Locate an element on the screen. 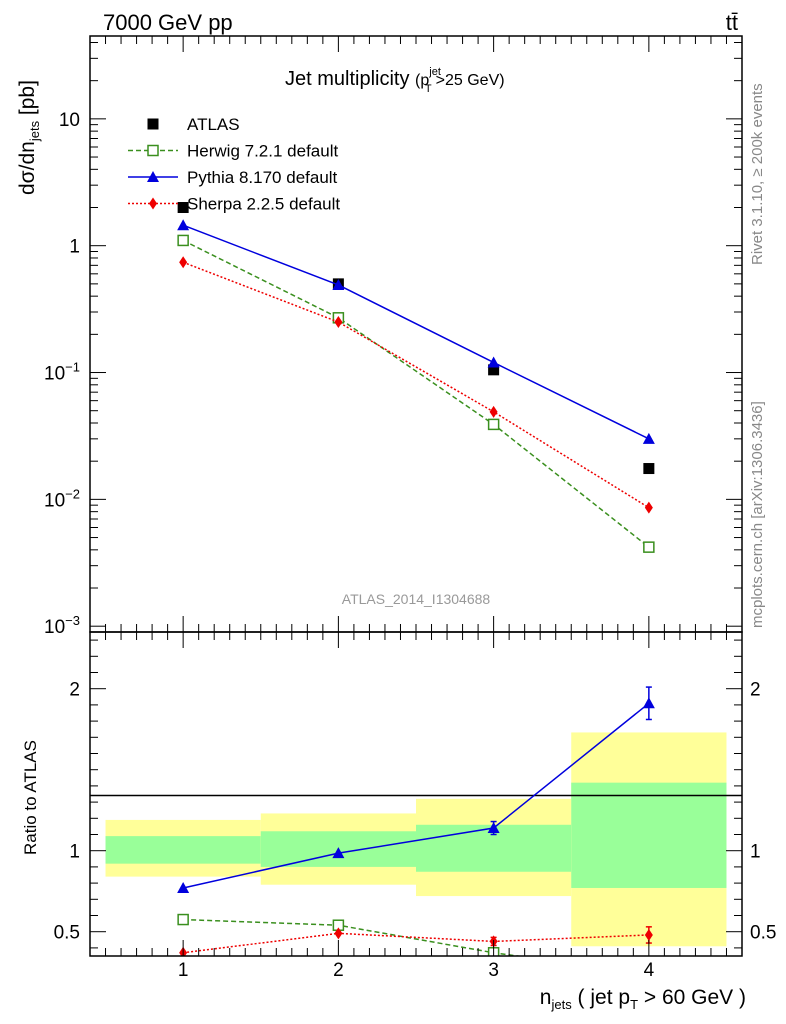 This screenshot has width=786, height=1024. analysis-watermark: ATLAS_2014_I1304688 is located at coordinates (416, 599).